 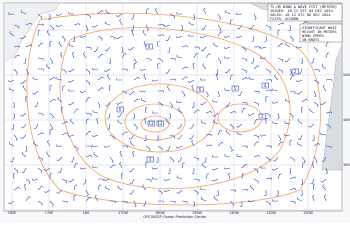 I want to click on contour-label: 13, so click(x=151, y=123).